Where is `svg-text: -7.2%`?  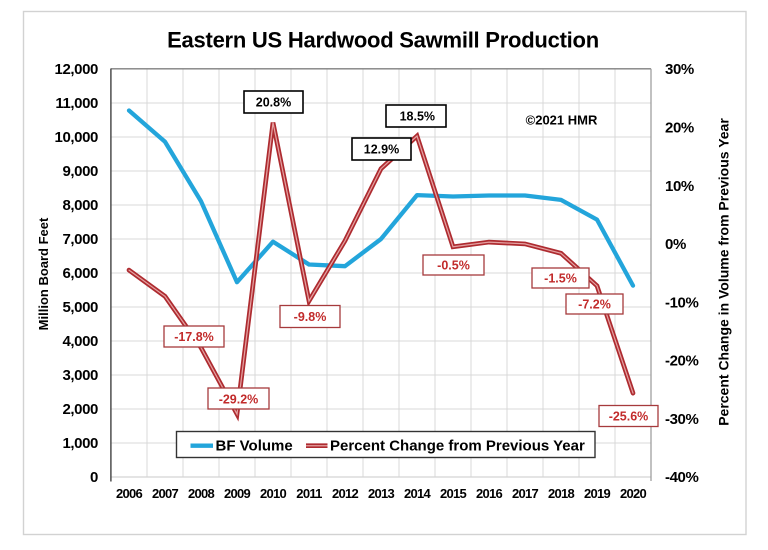
svg-text: -7.2% is located at coordinates (594, 305).